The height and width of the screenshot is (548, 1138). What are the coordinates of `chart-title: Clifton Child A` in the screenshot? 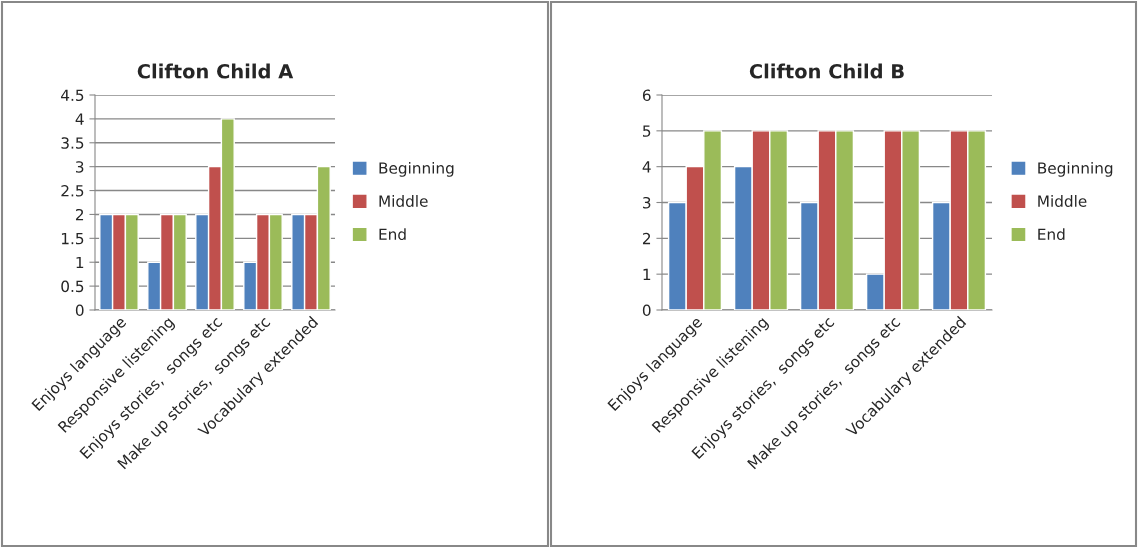 It's located at (215, 71).